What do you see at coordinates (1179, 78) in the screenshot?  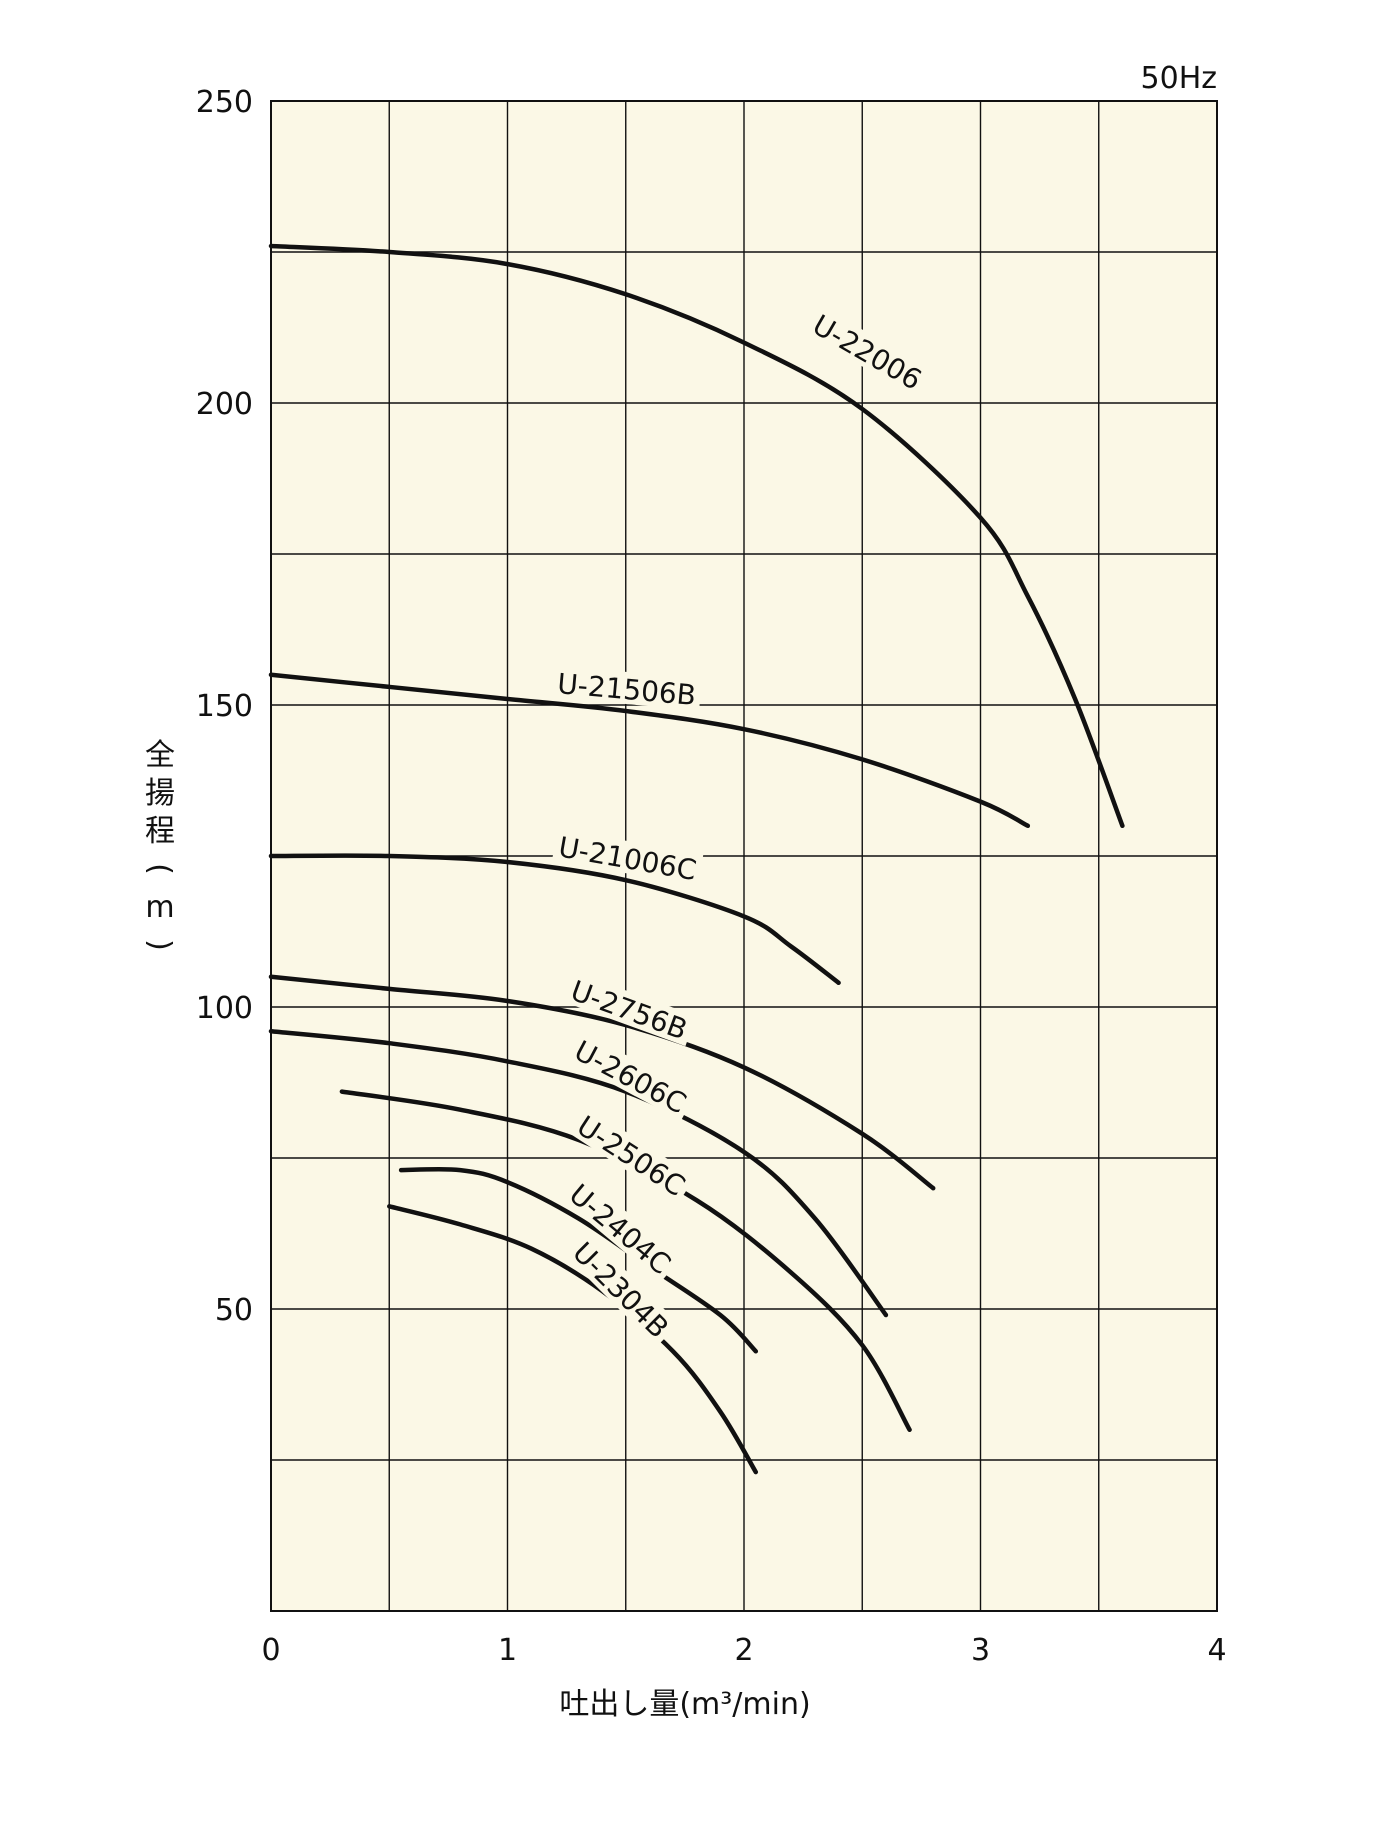 I see `frequency-label: 50Hz` at bounding box center [1179, 78].